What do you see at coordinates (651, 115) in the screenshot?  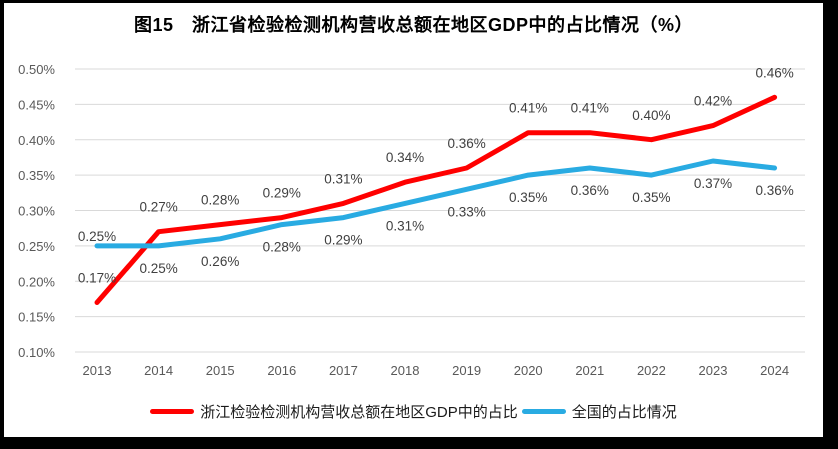 I see `data-label: 0.40%` at bounding box center [651, 115].